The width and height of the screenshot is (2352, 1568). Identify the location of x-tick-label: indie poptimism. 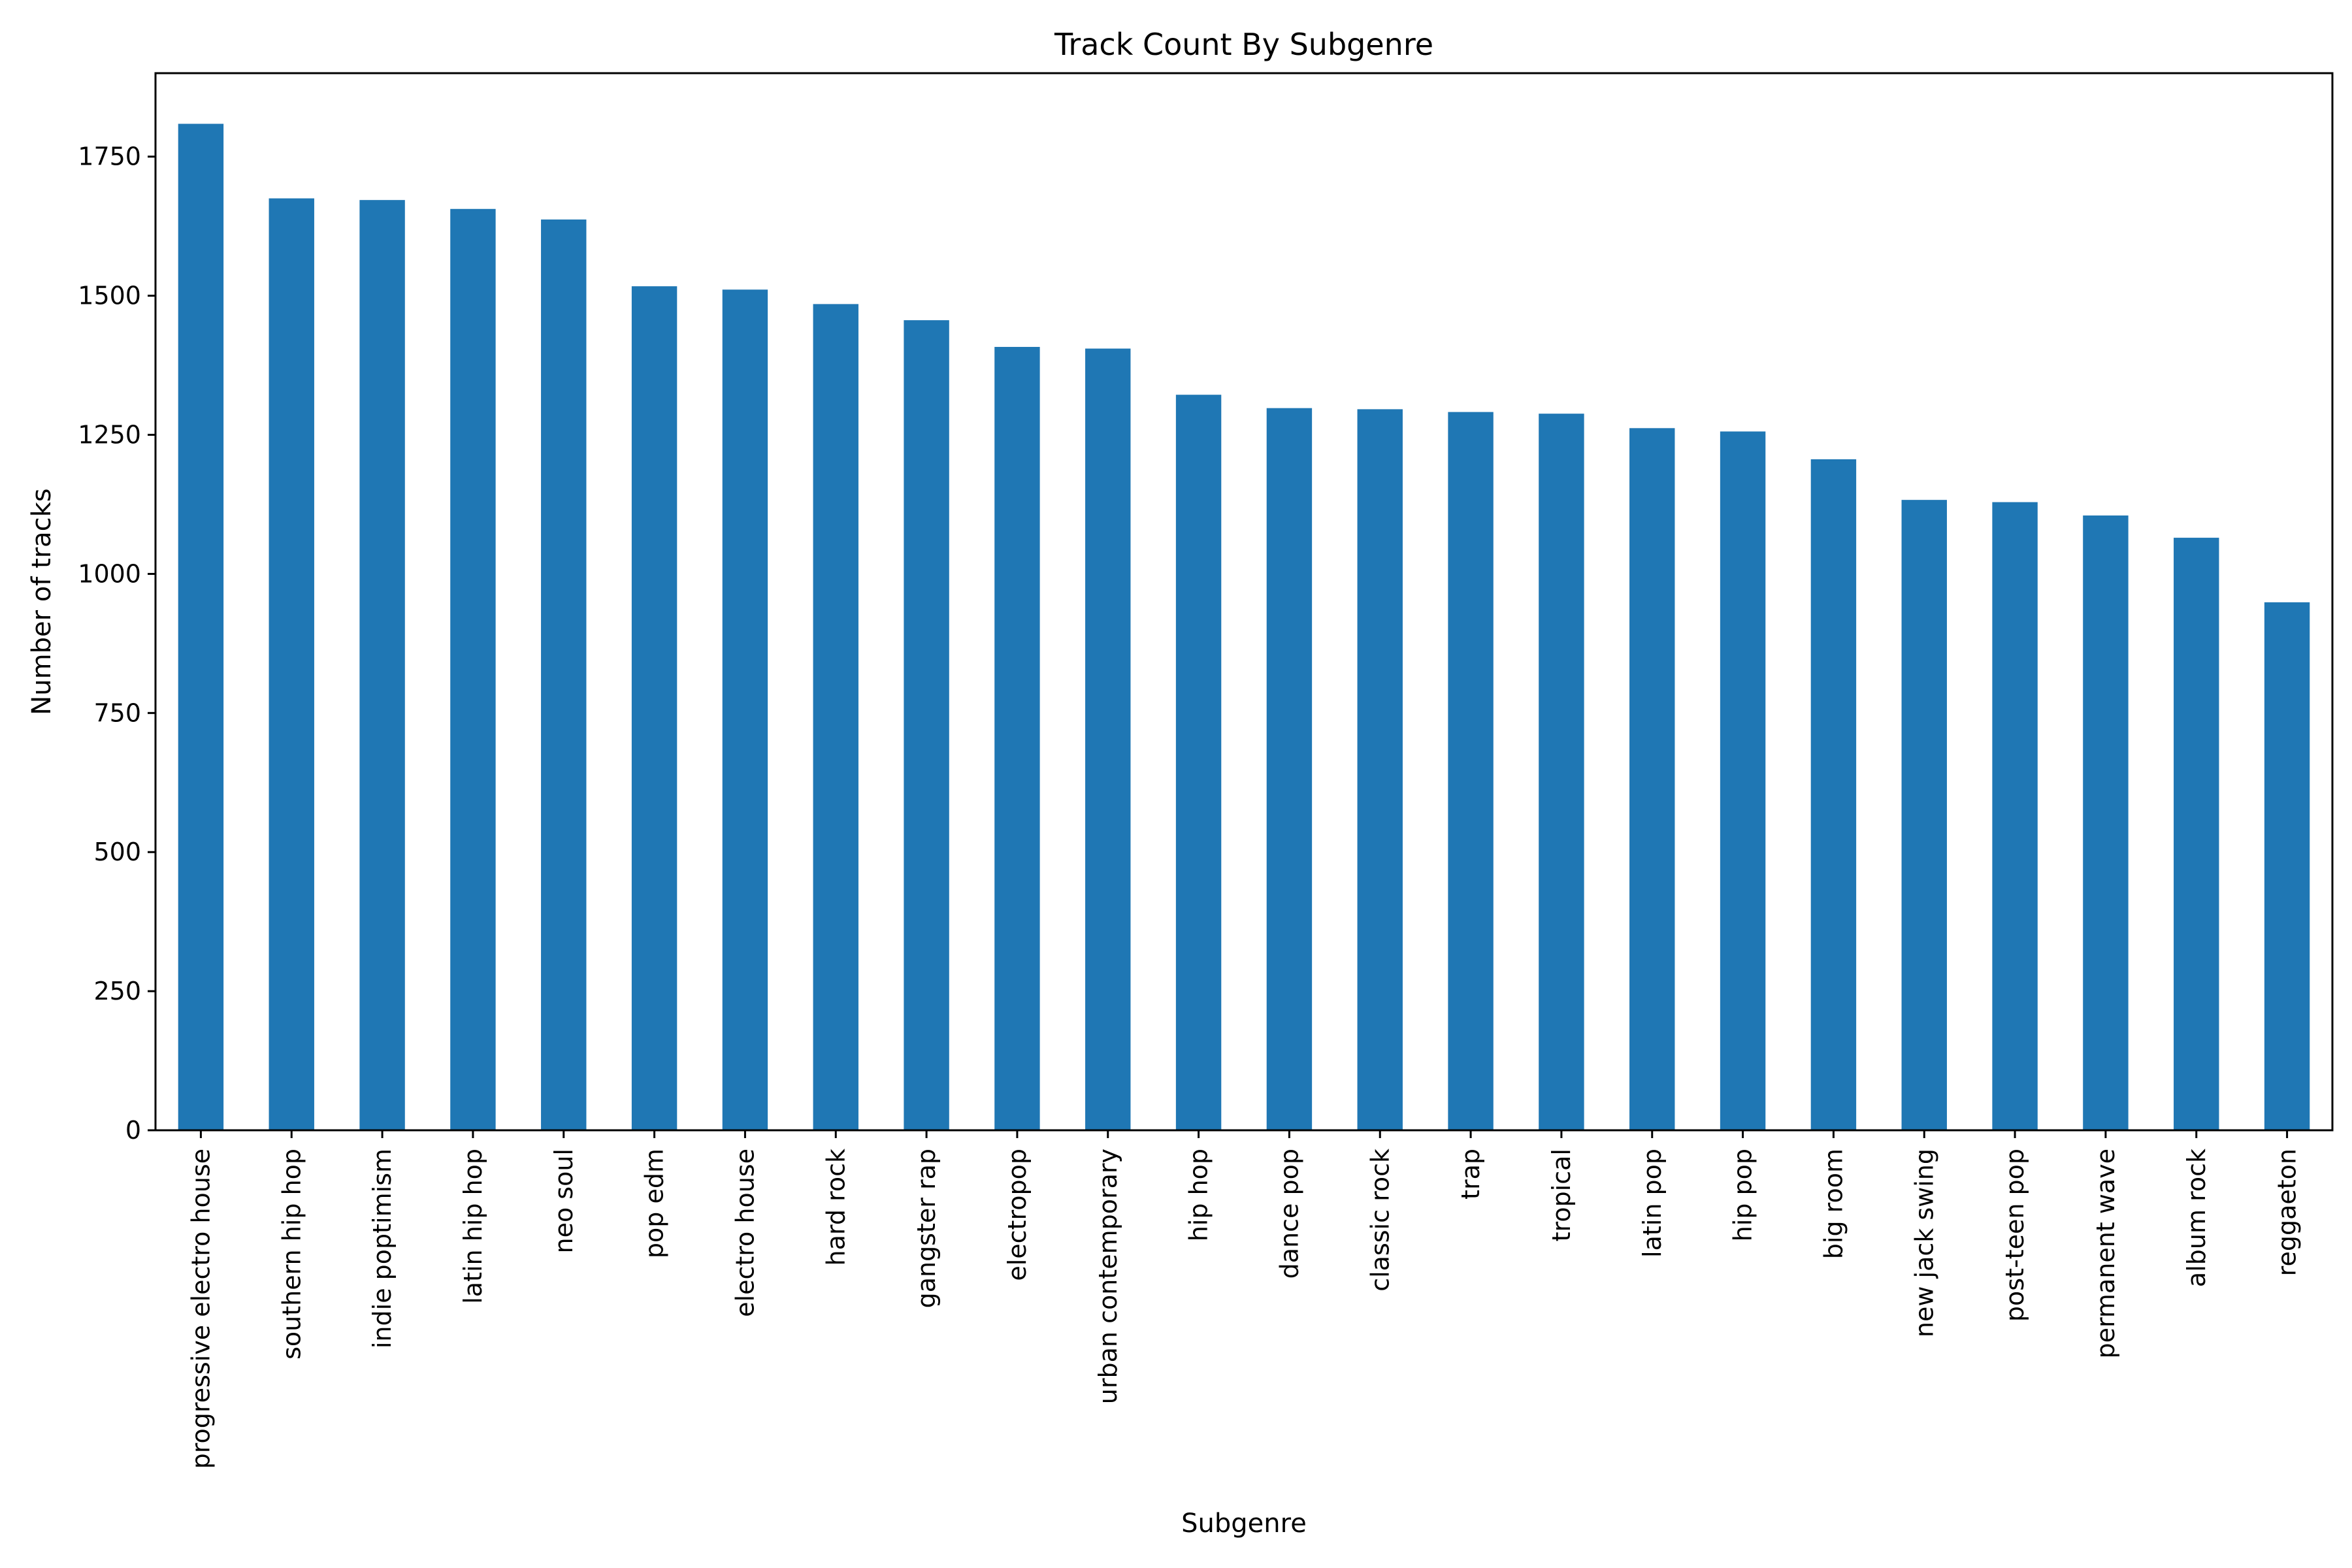
(382, 1248).